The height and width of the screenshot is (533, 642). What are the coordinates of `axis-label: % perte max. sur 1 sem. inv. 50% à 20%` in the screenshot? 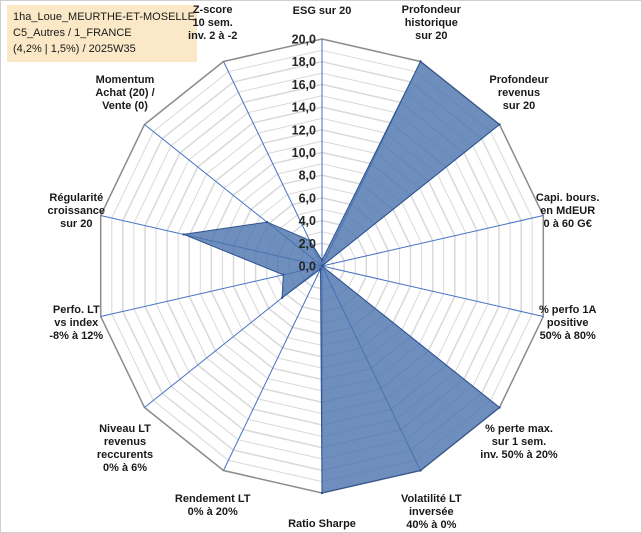 It's located at (519, 442).